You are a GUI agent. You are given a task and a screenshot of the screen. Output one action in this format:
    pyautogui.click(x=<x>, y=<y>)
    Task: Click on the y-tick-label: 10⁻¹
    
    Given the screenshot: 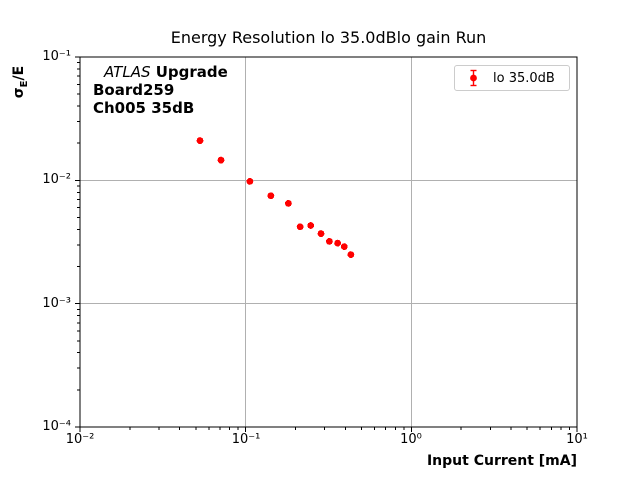 What is the action you would take?
    pyautogui.click(x=56, y=56)
    